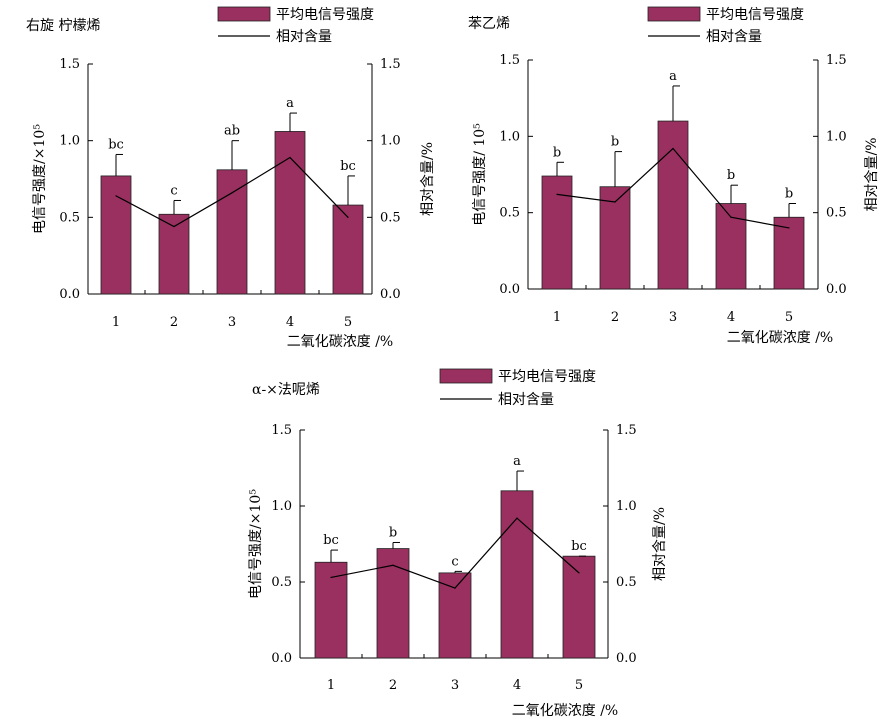  What do you see at coordinates (286, 390) in the screenshot?
I see `chart-title: α-×法呢烯` at bounding box center [286, 390].